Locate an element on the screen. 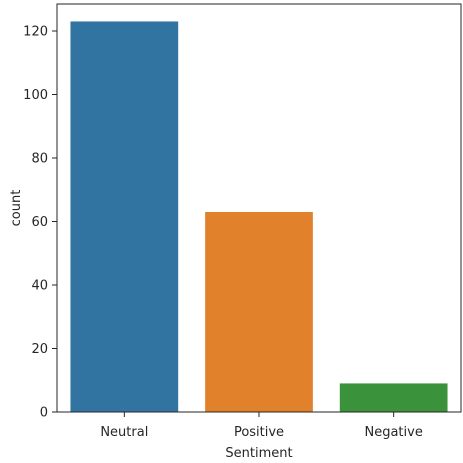 This screenshot has width=463, height=463. y-tick-label: 80 is located at coordinates (39, 158).